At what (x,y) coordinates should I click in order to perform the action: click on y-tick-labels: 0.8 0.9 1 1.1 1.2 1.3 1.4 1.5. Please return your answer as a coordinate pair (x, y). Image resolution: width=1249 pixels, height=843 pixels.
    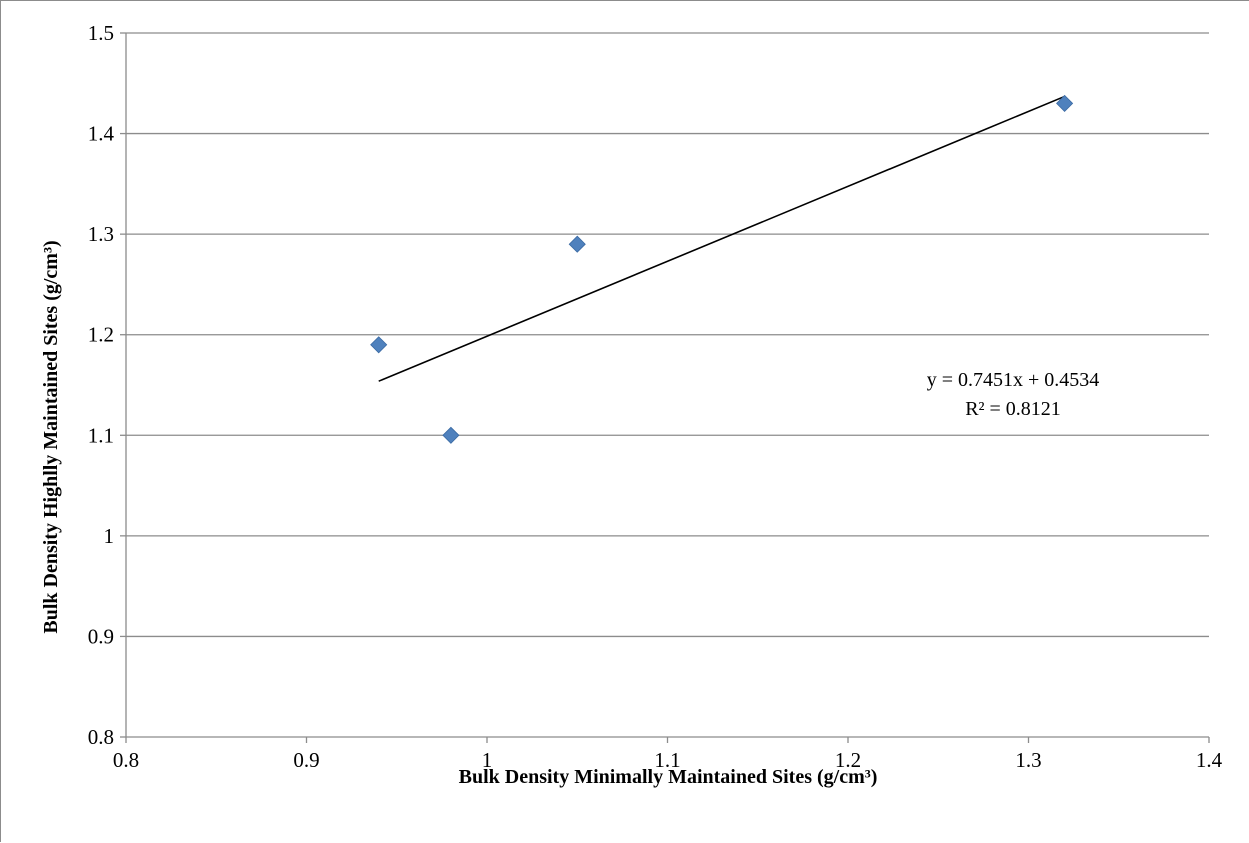
    Looking at the image, I should click on (101, 385).